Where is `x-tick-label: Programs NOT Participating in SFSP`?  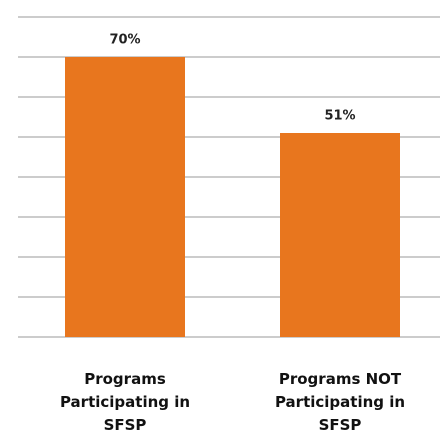 x-tick-label: Programs NOT Participating in SFSP is located at coordinates (340, 402).